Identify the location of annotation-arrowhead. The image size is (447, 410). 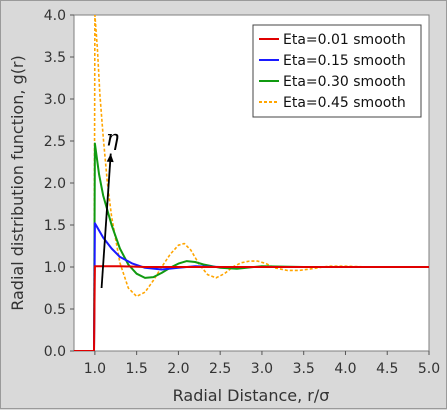
(110, 158).